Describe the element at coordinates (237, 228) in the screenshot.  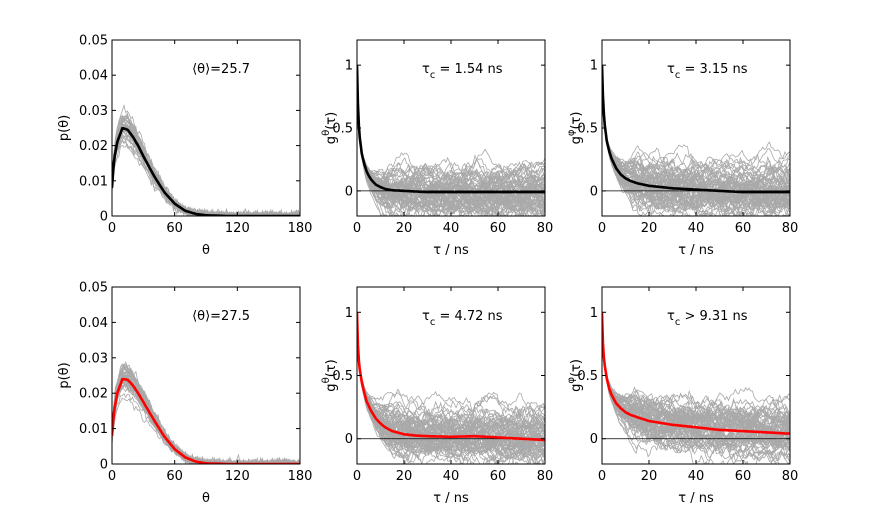
I see `x-tick-label: 120` at that location.